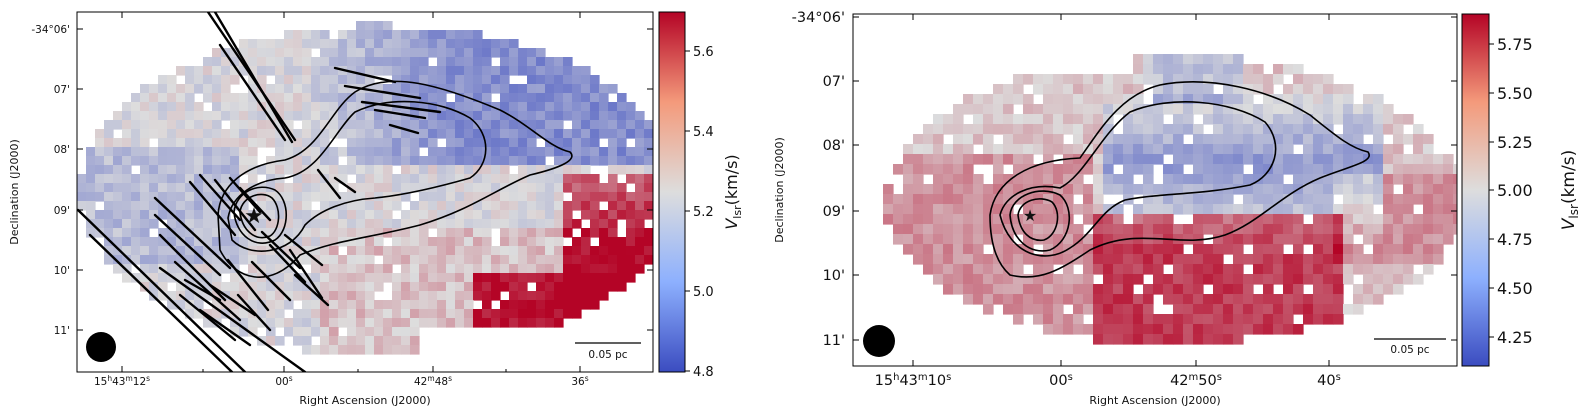 Image resolution: width=1586 pixels, height=409 pixels. What do you see at coordinates (62, 211) in the screenshot?
I see `left-y-tick-label: 09'` at bounding box center [62, 211].